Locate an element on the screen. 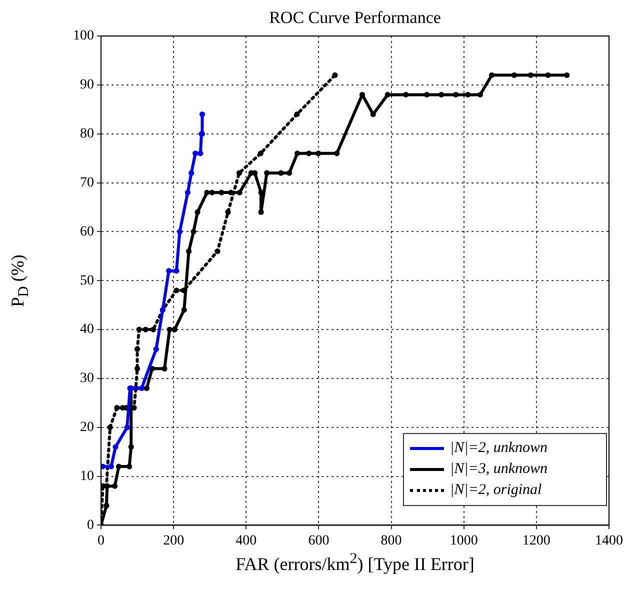 The height and width of the screenshot is (610, 627). x-tick-label: 0 is located at coordinates (101, 540).